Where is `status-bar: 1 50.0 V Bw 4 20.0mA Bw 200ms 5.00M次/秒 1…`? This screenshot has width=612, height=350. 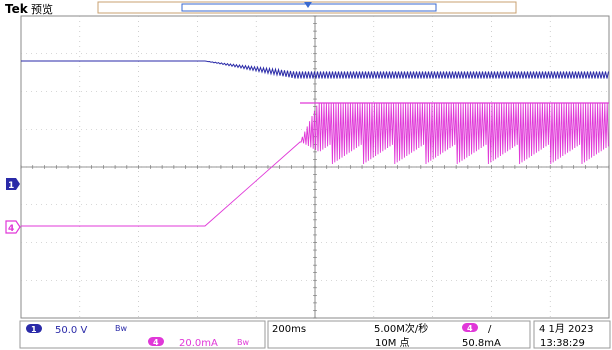
status-bar: 1 50.0 V Bw 4 20.0mA Bw 200ms 5.00M次/秒 1… is located at coordinates (315, 334).